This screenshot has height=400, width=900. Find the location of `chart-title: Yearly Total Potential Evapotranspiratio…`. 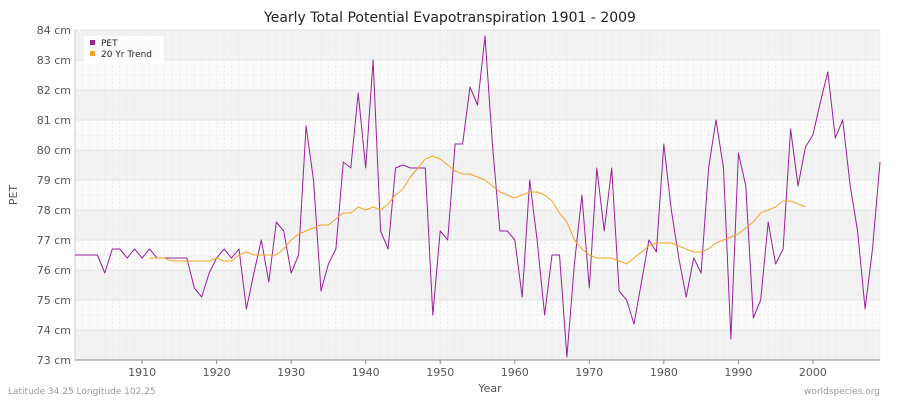

chart-title: Yearly Total Potential Evapotranspiratio… is located at coordinates (449, 18).